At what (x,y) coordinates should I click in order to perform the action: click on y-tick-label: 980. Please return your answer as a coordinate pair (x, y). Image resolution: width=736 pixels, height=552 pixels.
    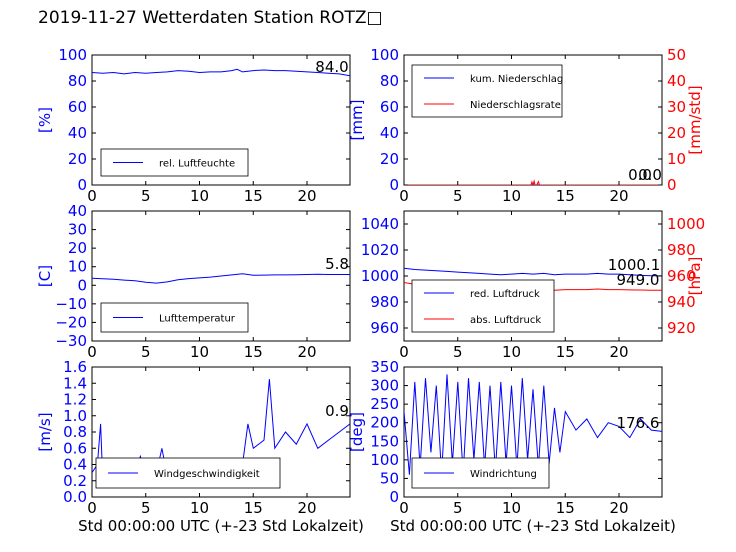
    Looking at the image, I should click on (384, 302).